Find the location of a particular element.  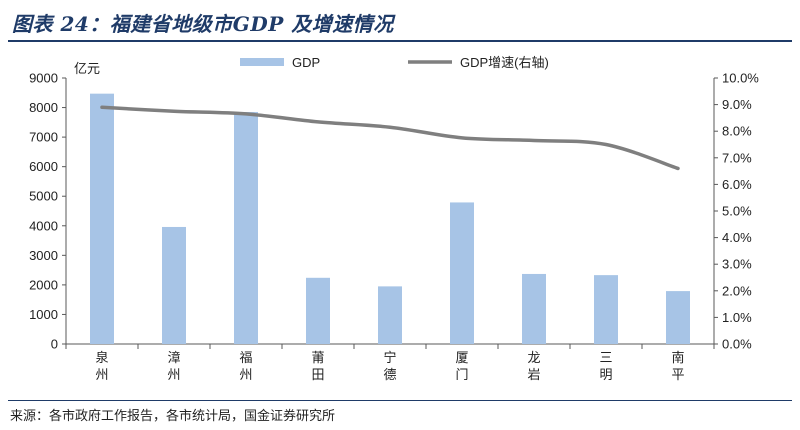

x-tick-label: 泉州 is located at coordinates (101, 366).